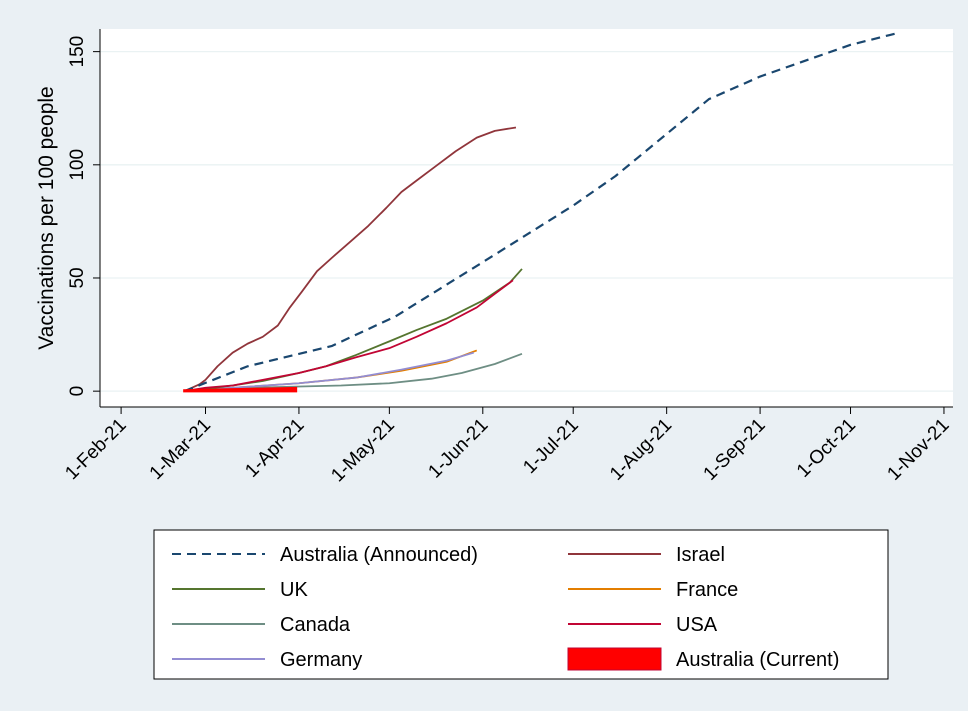  What do you see at coordinates (77, 277) in the screenshot?
I see `y-tick-label: 50` at bounding box center [77, 277].